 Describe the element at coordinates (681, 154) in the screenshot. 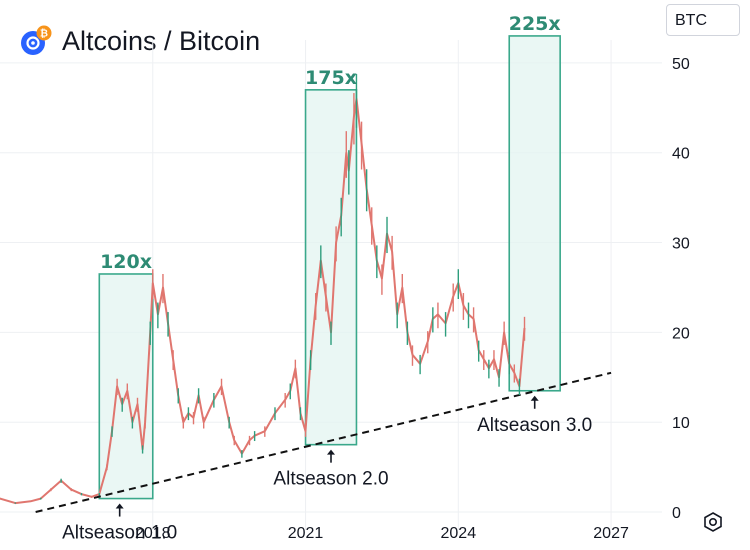

I see `y-tick-label: 40` at that location.